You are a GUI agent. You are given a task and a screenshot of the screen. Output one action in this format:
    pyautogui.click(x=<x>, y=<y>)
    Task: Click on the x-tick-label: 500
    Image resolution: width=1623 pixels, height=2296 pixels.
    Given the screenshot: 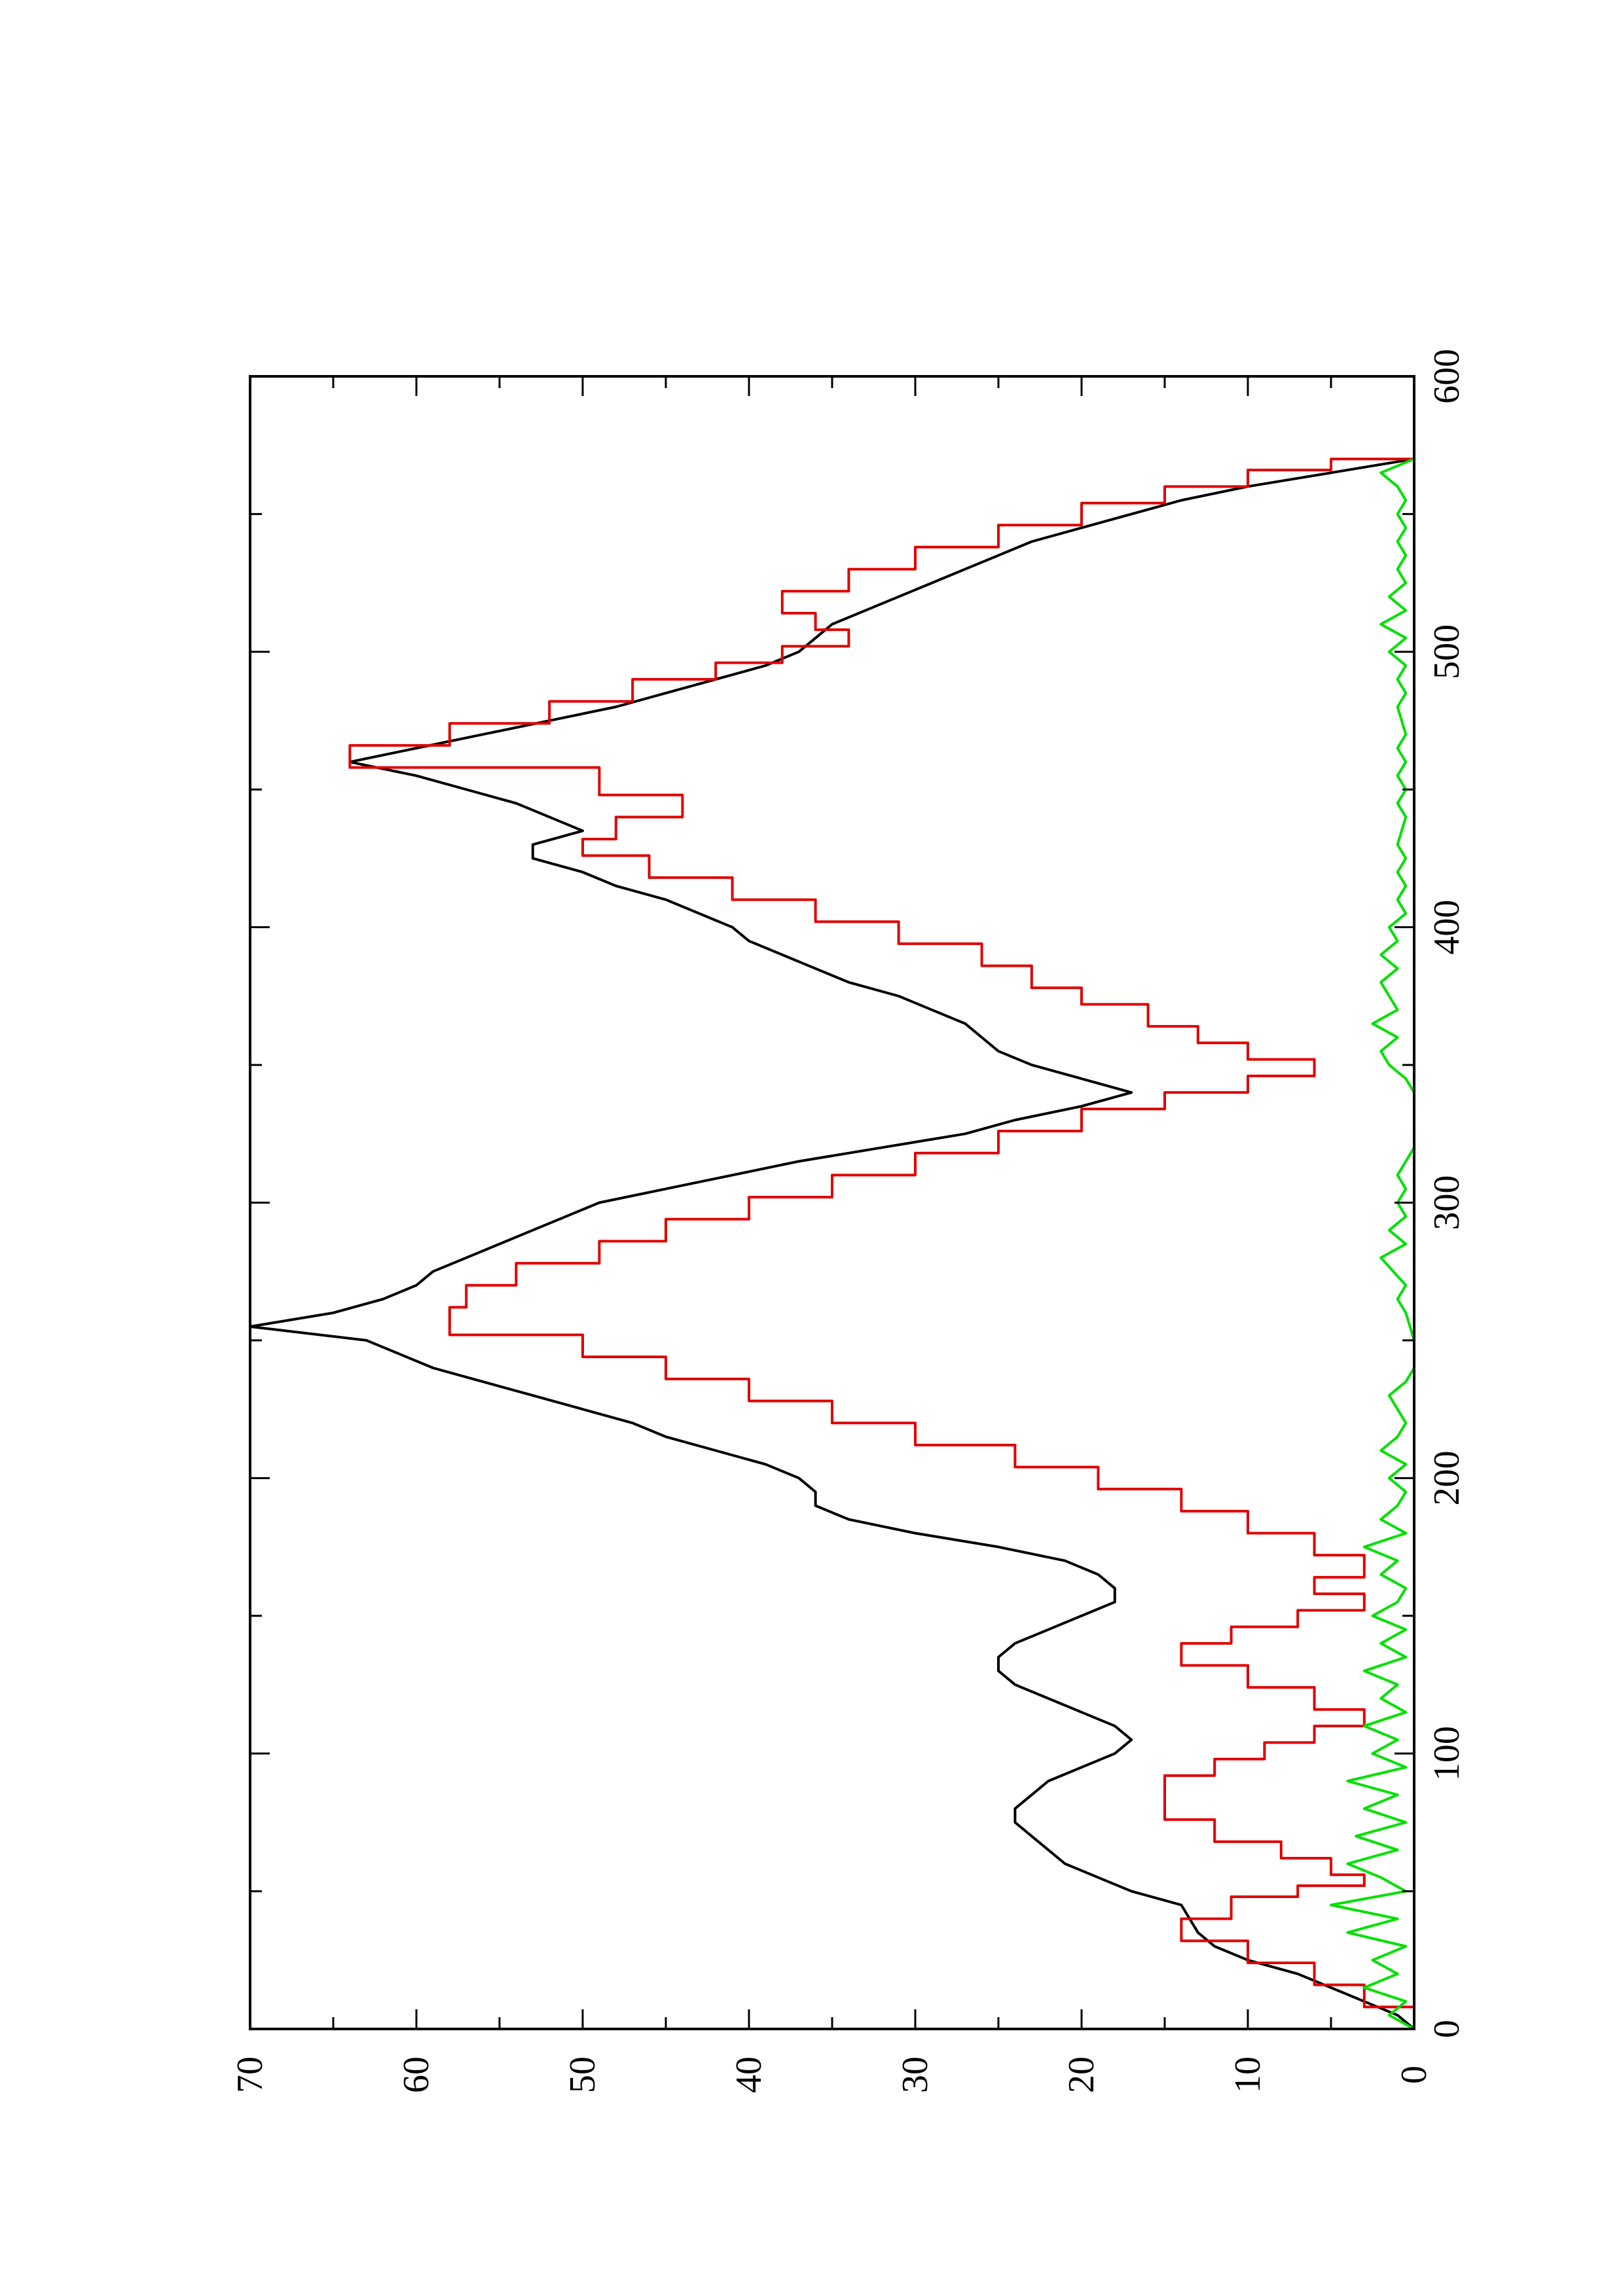 What is the action you would take?
    pyautogui.click(x=1447, y=651)
    